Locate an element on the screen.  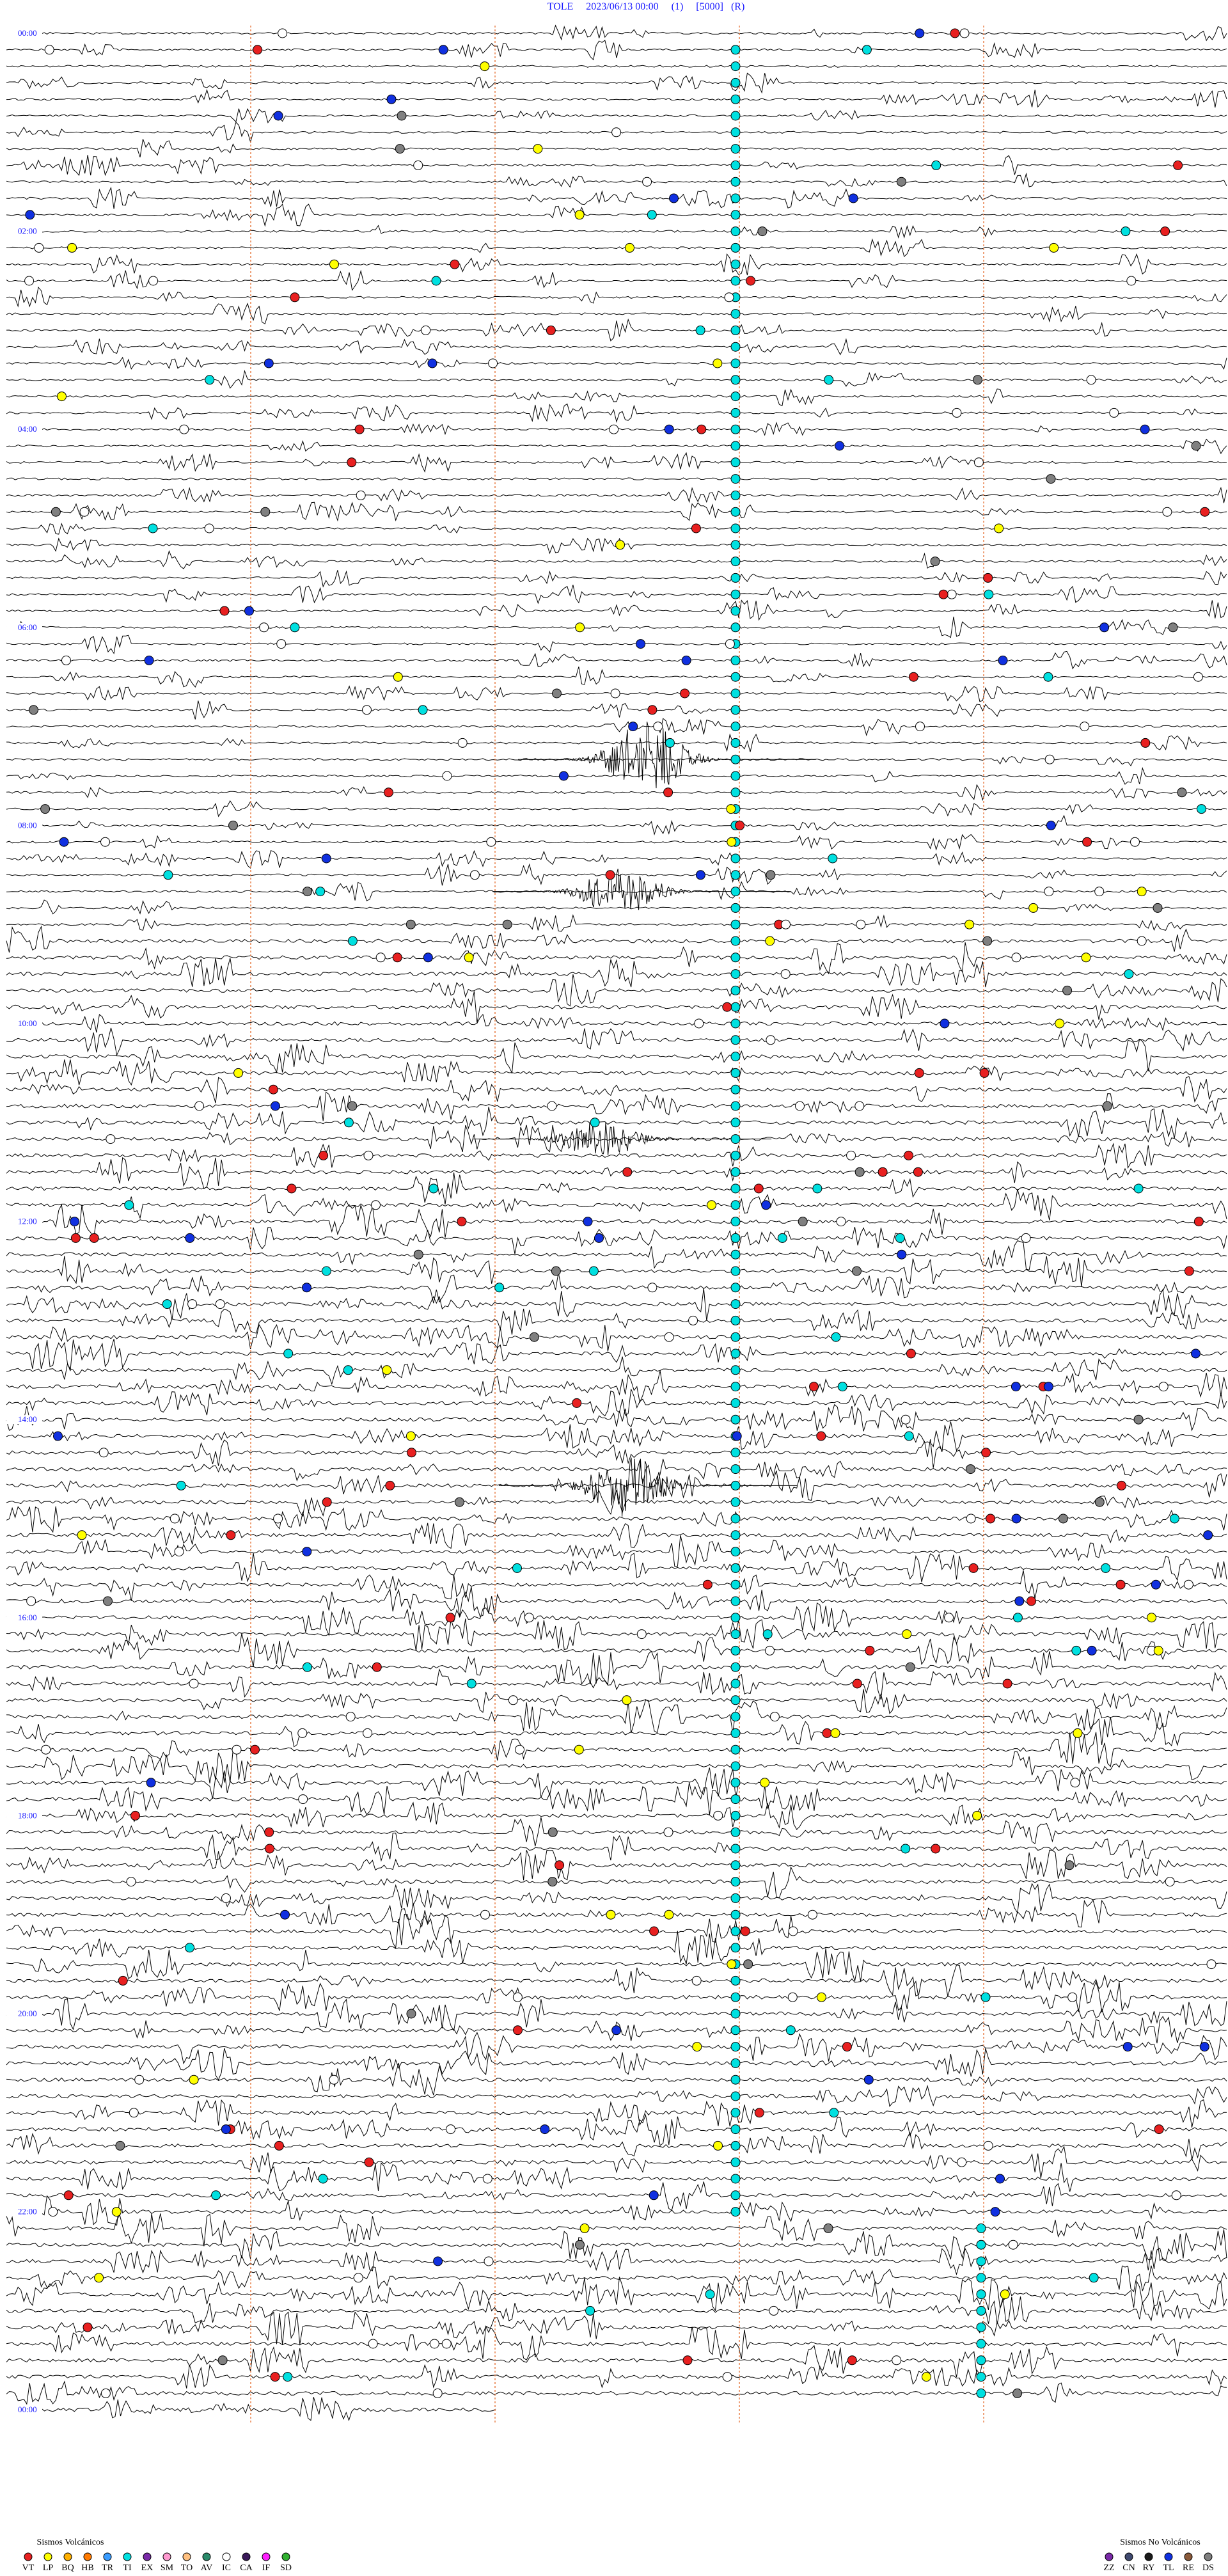
legend-title: Sismos No Volcánicos is located at coordinates (1160, 2542).